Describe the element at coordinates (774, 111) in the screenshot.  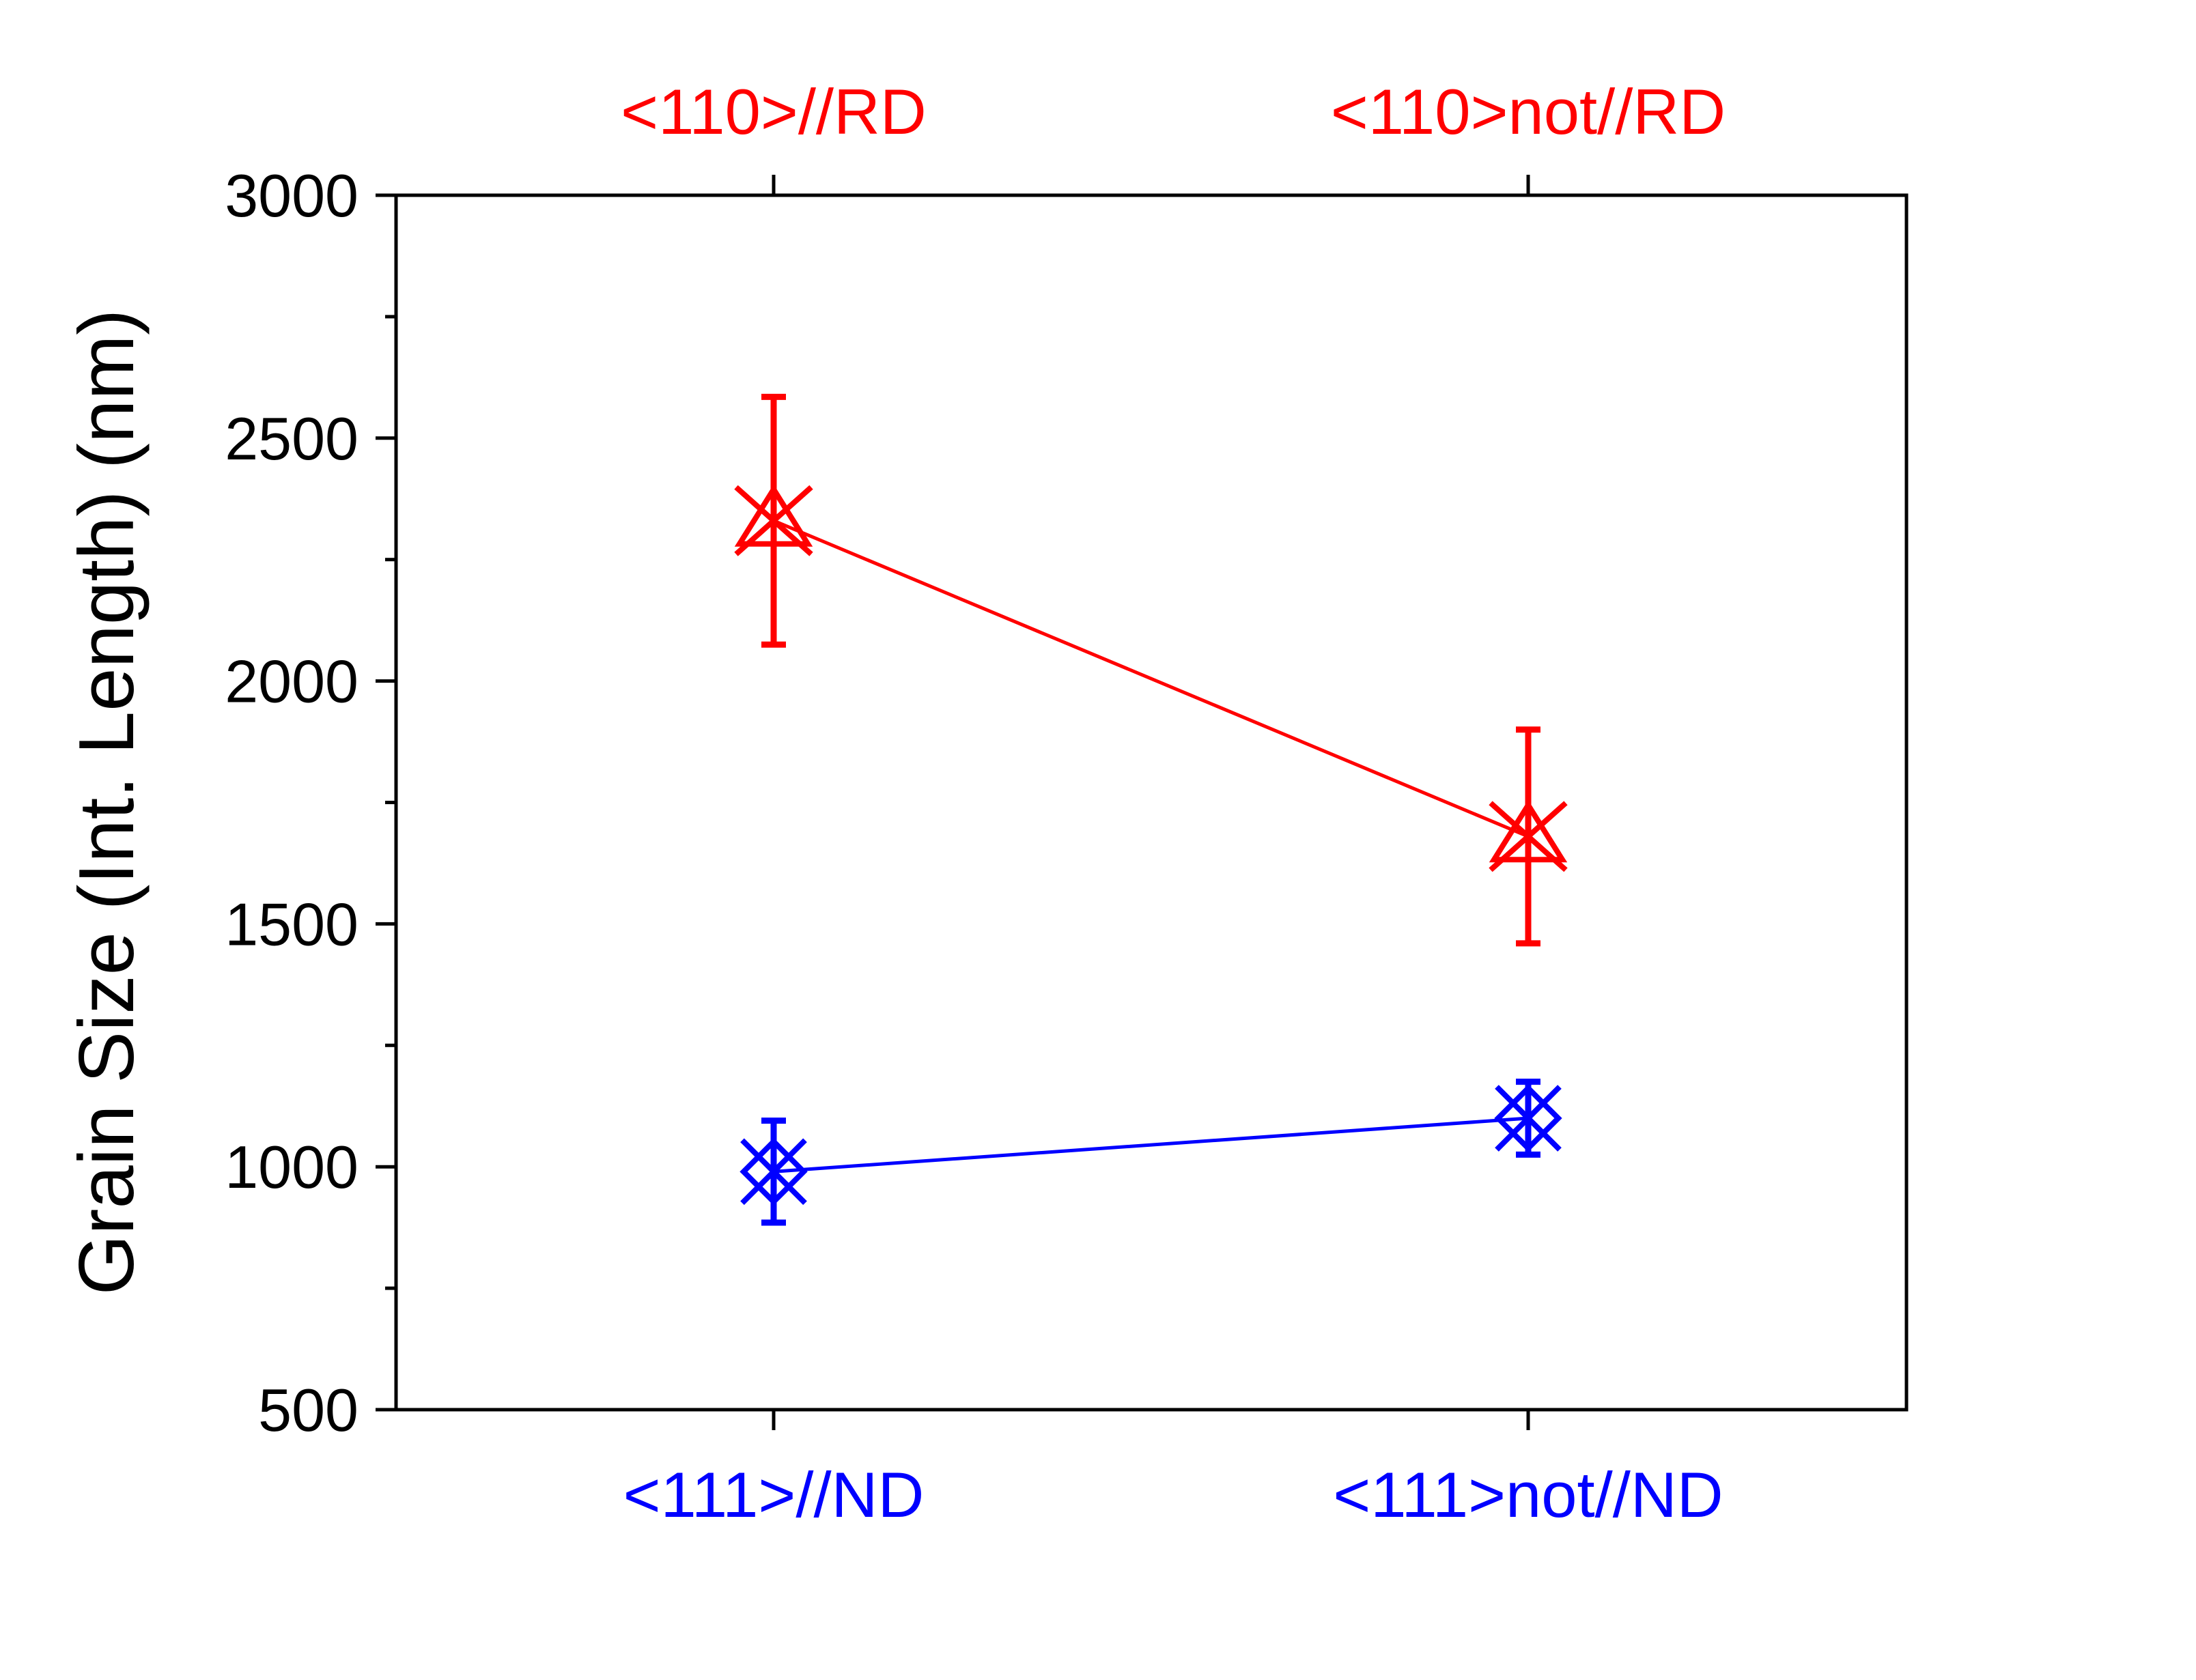
I see `top-category-label: <110>//RD` at that location.